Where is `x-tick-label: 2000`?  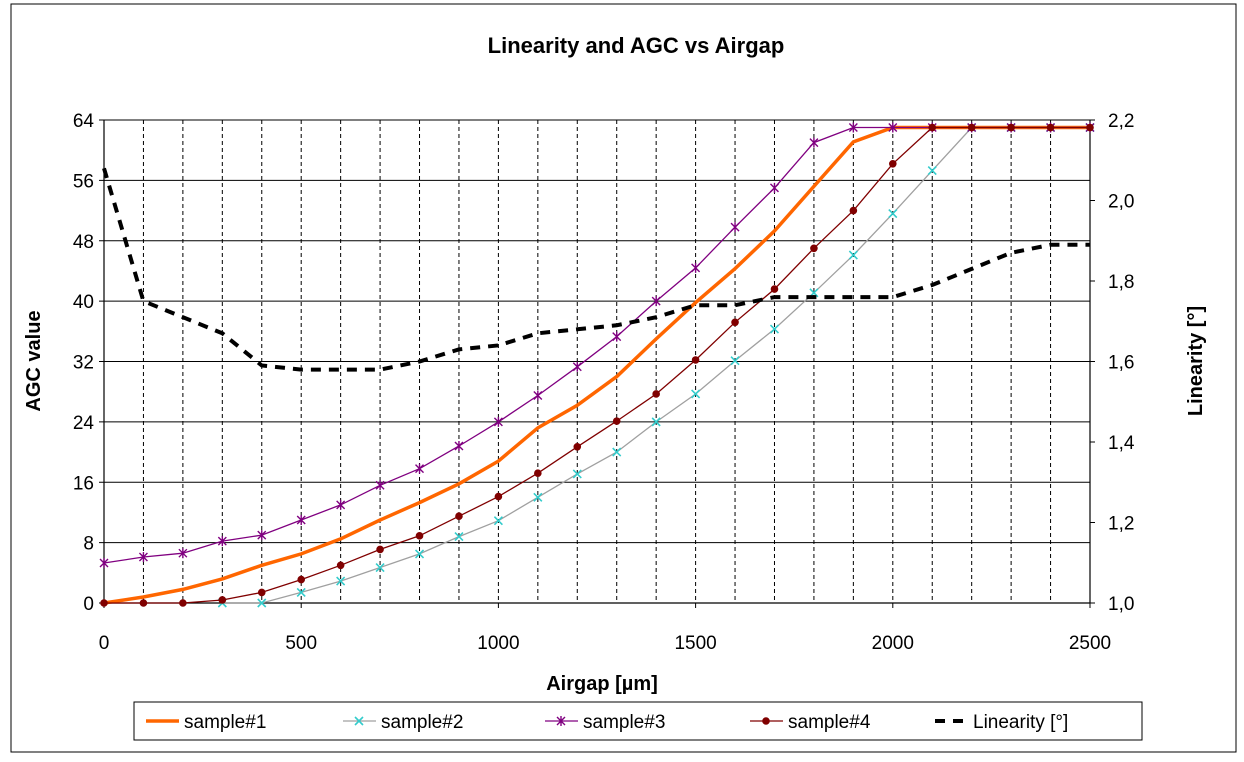
x-tick-label: 2000 is located at coordinates (893, 643).